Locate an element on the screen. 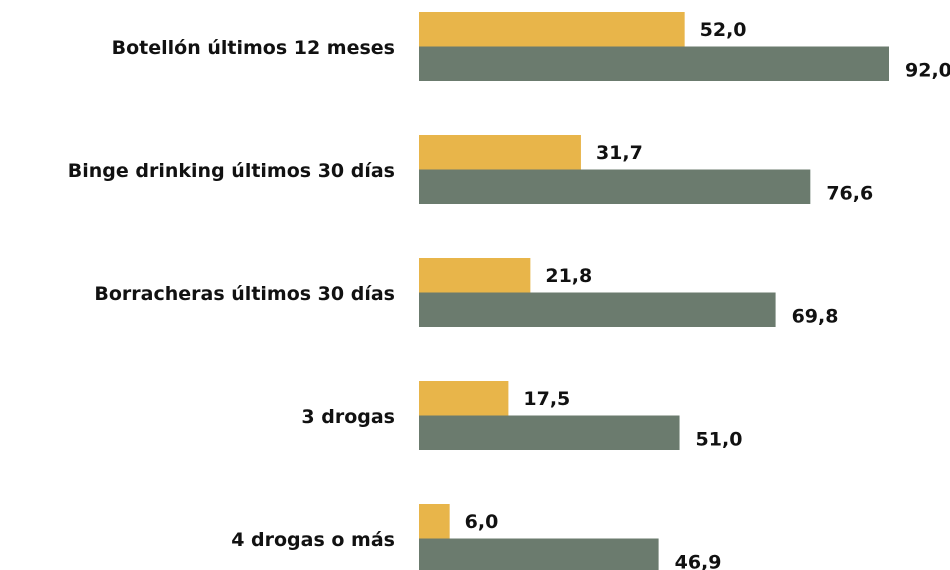 The image size is (950, 570). value-label: 92,0 is located at coordinates (927, 70).